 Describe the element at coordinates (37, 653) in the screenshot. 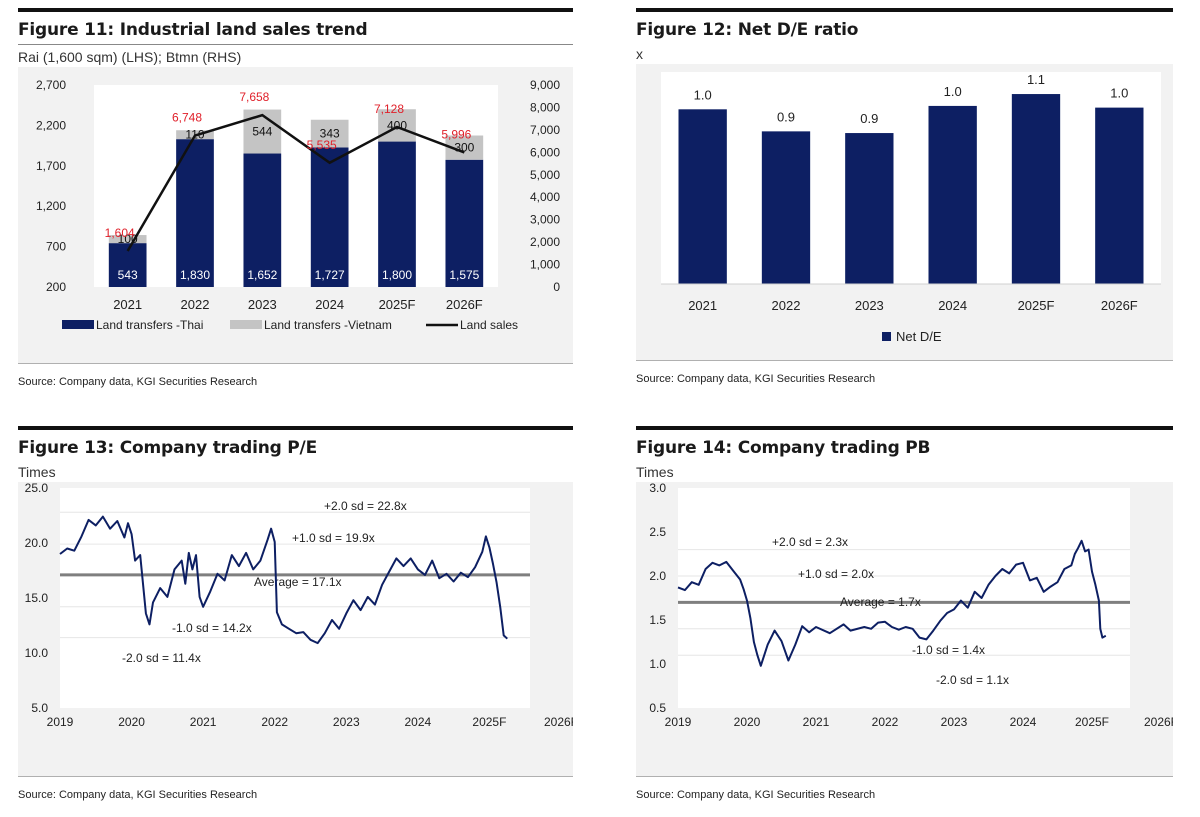

I see `y-tick-label: 10.0` at that location.